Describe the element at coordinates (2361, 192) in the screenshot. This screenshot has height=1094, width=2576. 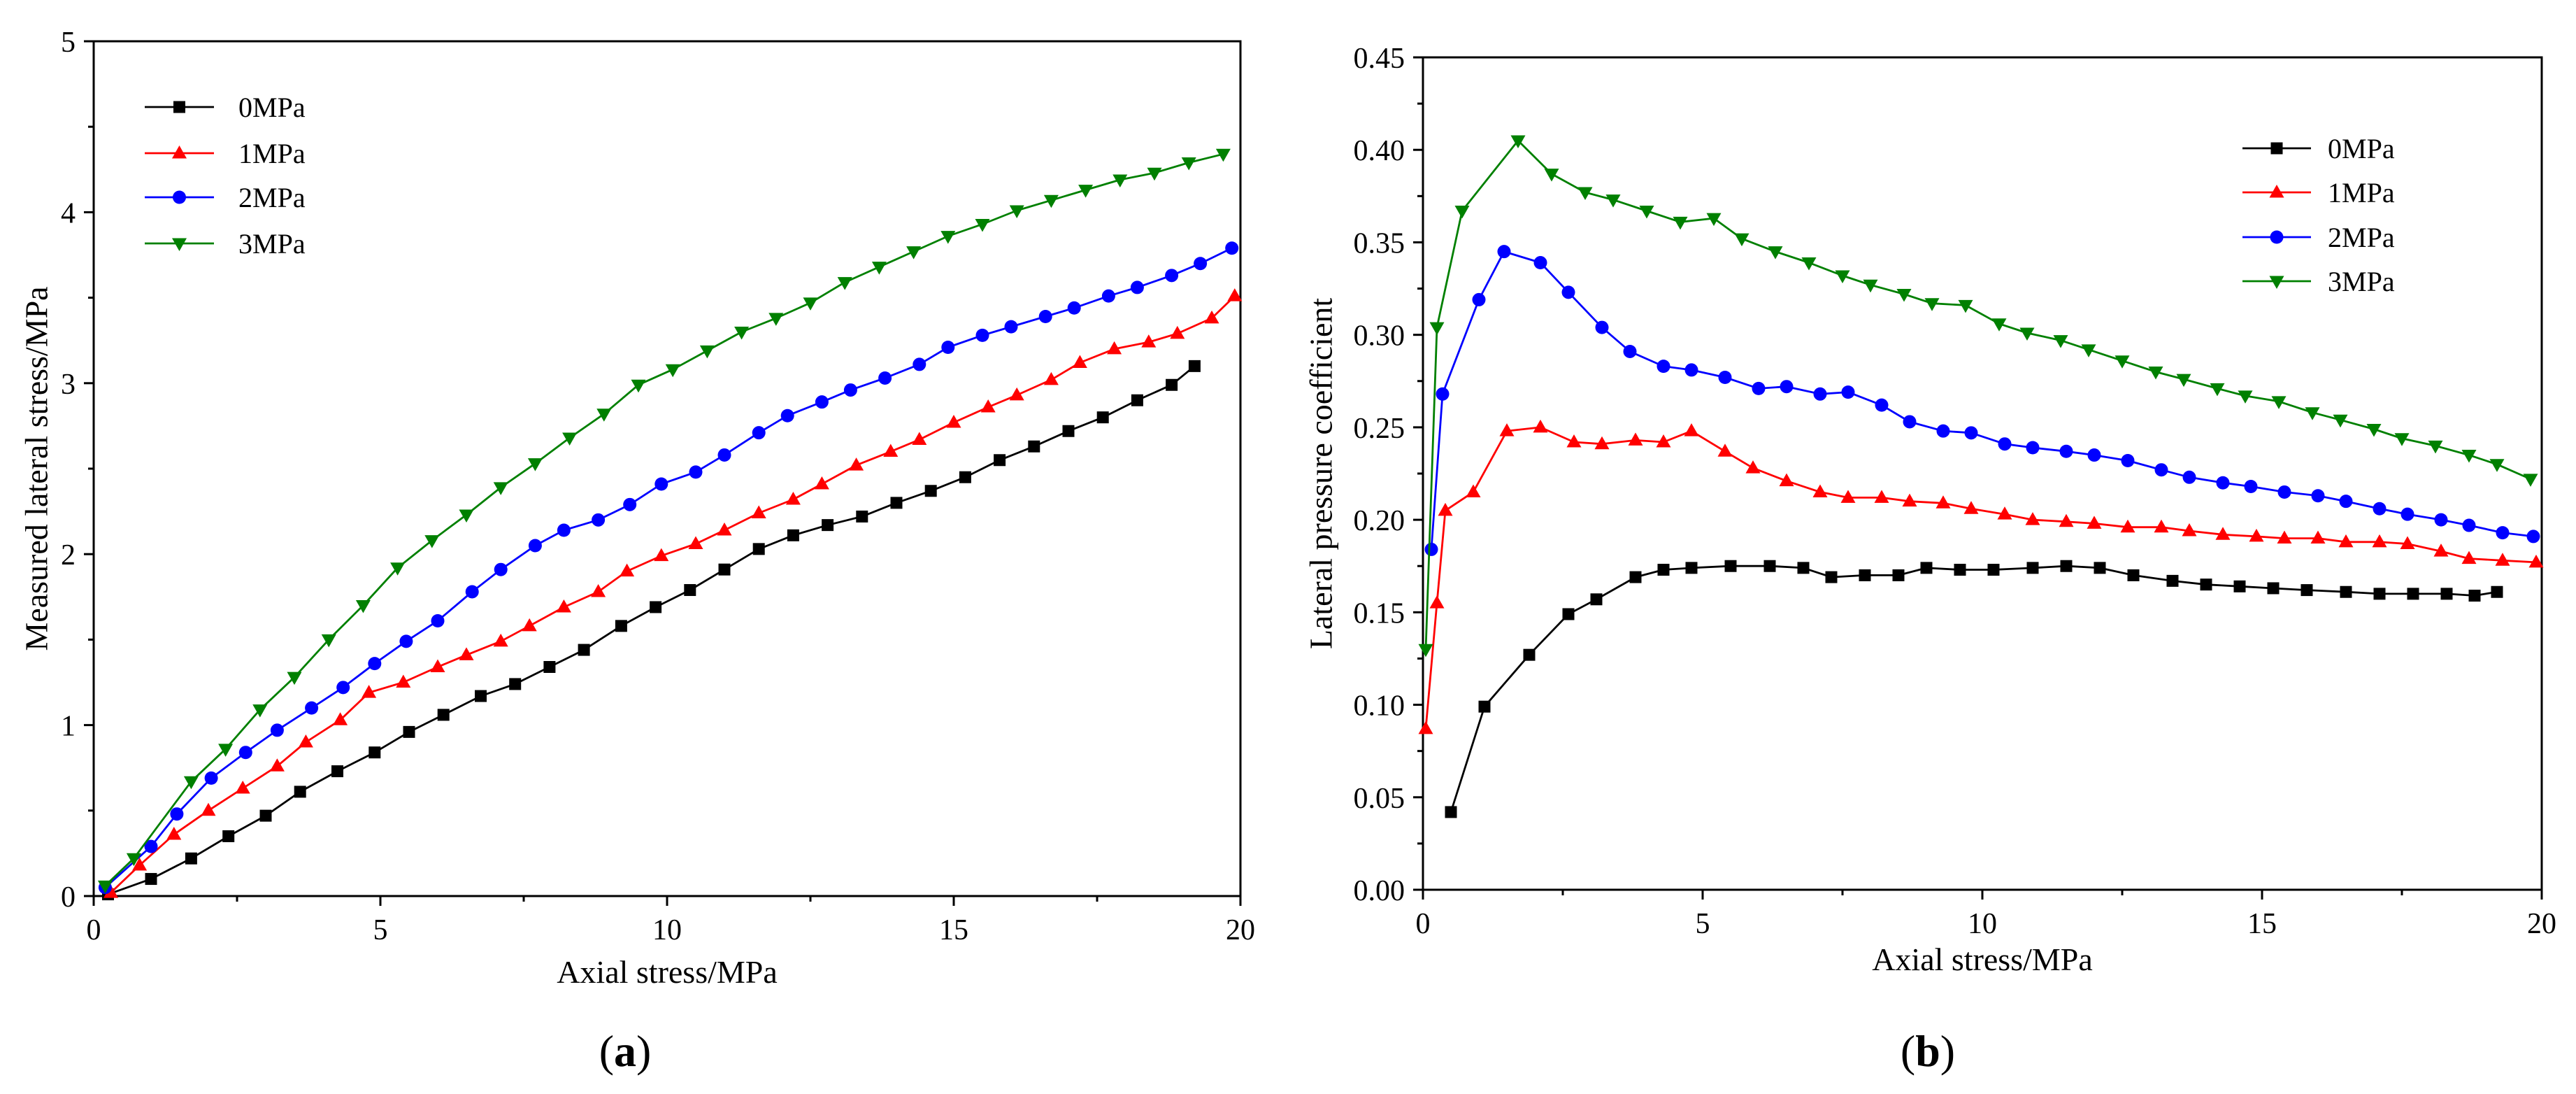
I see `legend-label: 1MPa` at that location.